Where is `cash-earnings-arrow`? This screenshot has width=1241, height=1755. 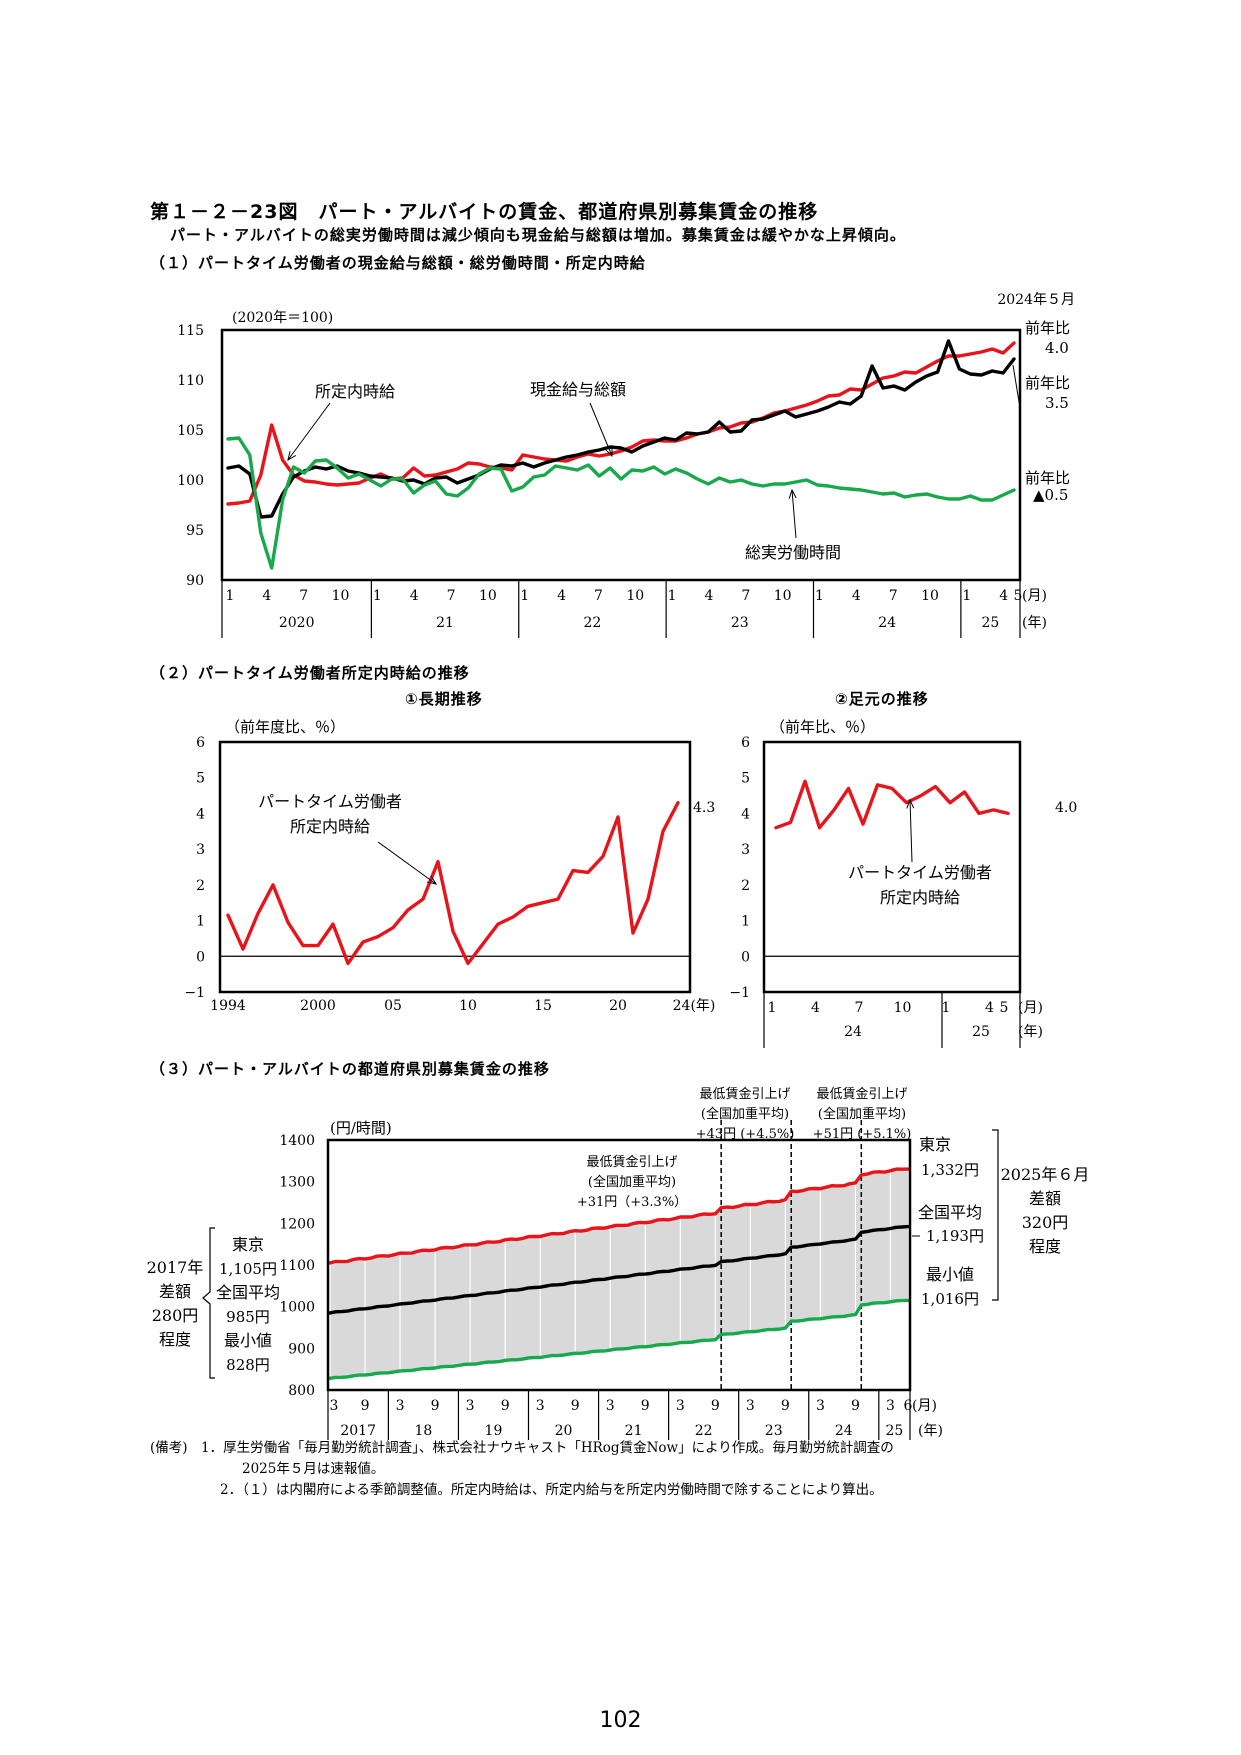
cash-earnings-arrow is located at coordinates (601, 429).